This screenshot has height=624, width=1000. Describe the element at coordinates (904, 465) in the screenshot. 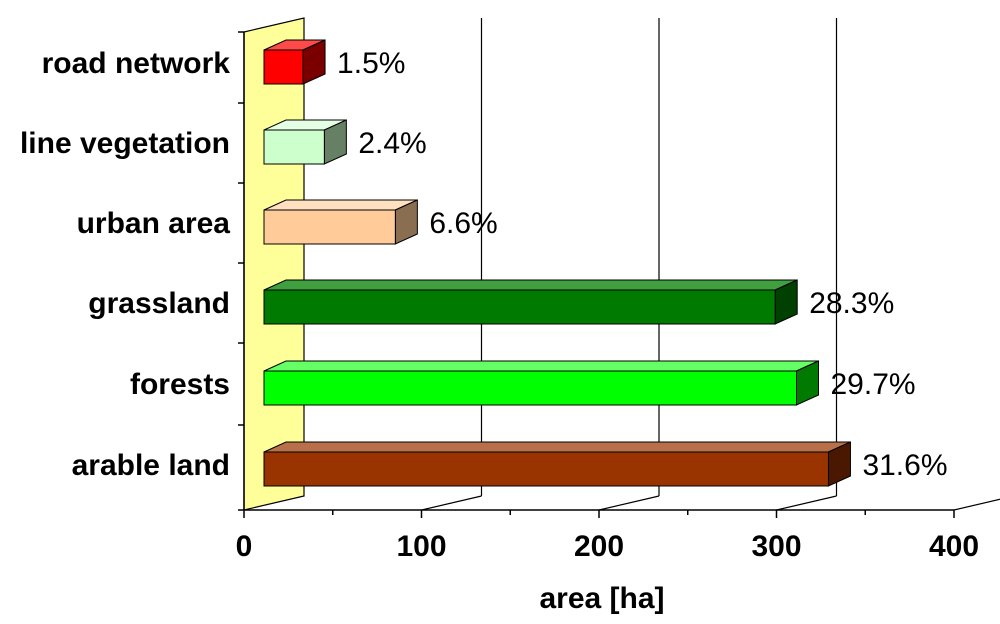

I see `data-label: 31.6%` at that location.